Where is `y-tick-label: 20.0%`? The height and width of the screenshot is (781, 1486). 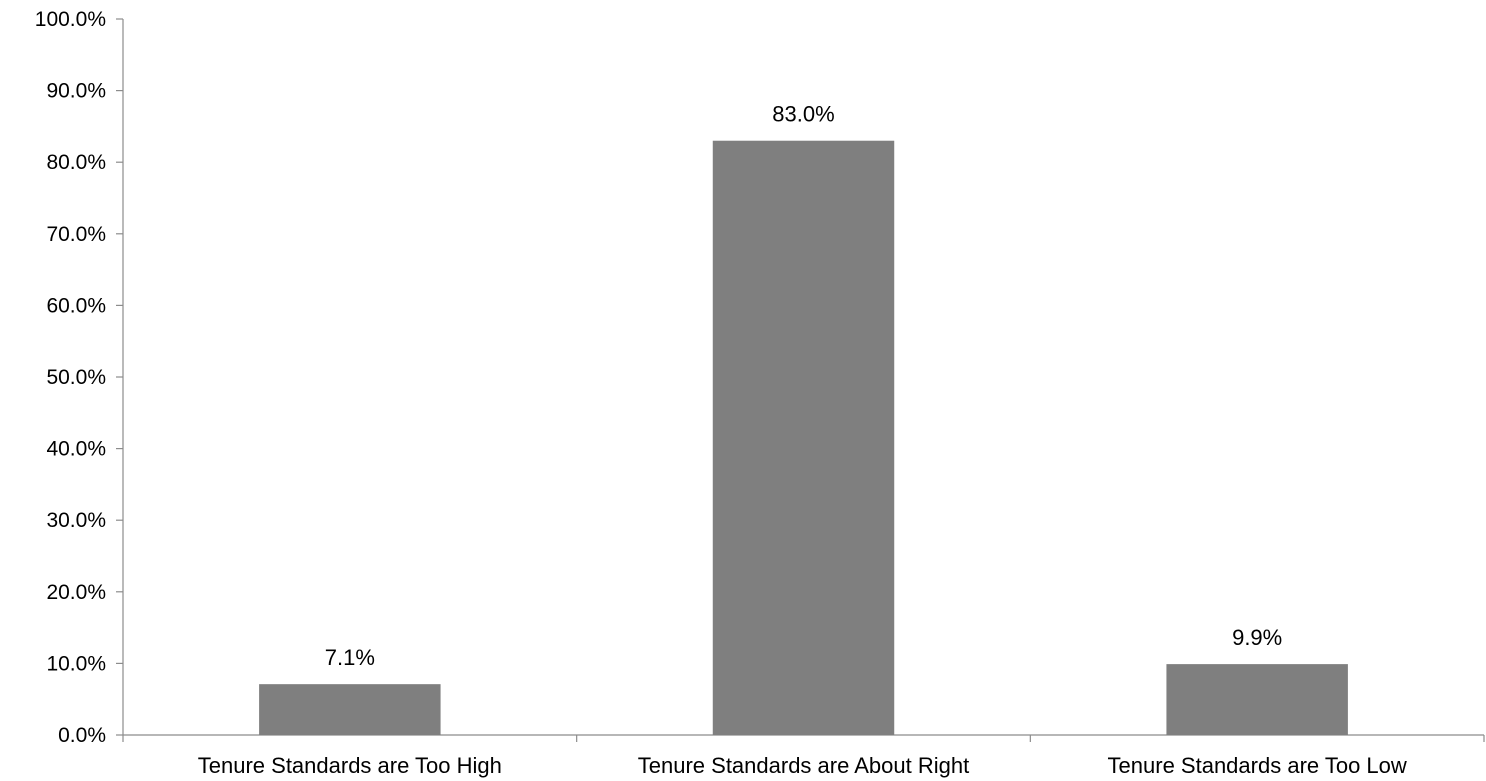
y-tick-label: 20.0% is located at coordinates (76, 592).